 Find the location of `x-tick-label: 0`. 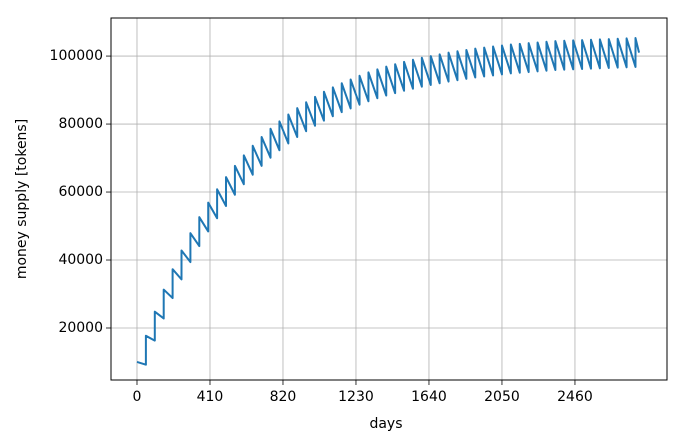

x-tick-label: 0 is located at coordinates (137, 397).